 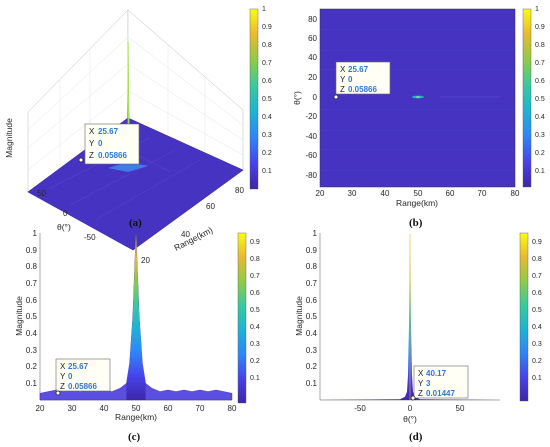 What do you see at coordinates (35, 233) in the screenshot?
I see `panel-c-ytick: 1` at bounding box center [35, 233].